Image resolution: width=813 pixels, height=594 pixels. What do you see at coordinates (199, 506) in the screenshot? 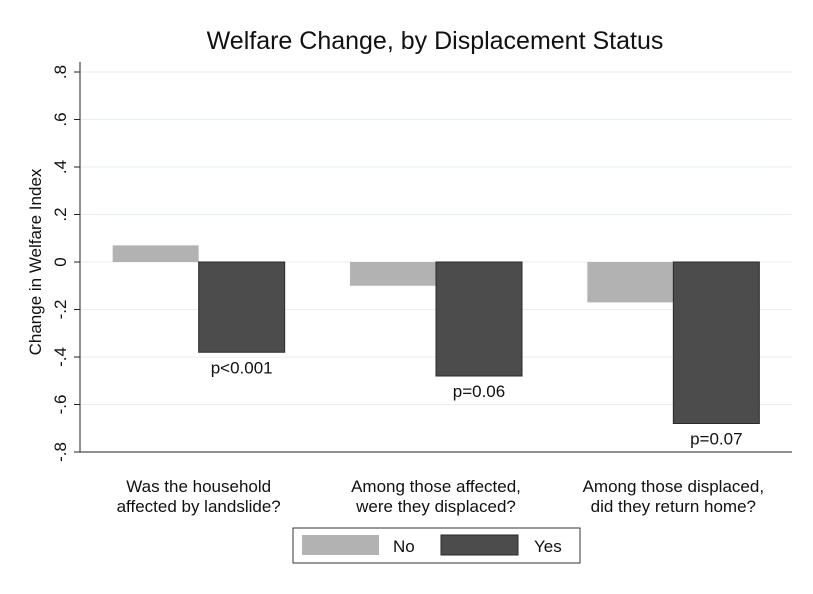
I see `x-tick-label: affected by landslide?` at bounding box center [199, 506].